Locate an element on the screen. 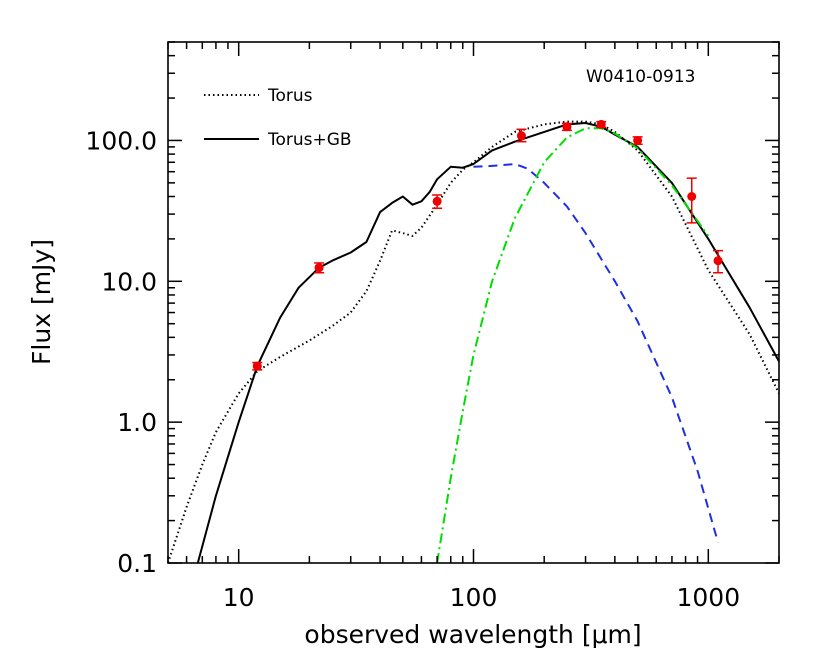 This screenshot has height=665, width=830. legend-label-torus-gb: Torus+GB is located at coordinates (309, 140).